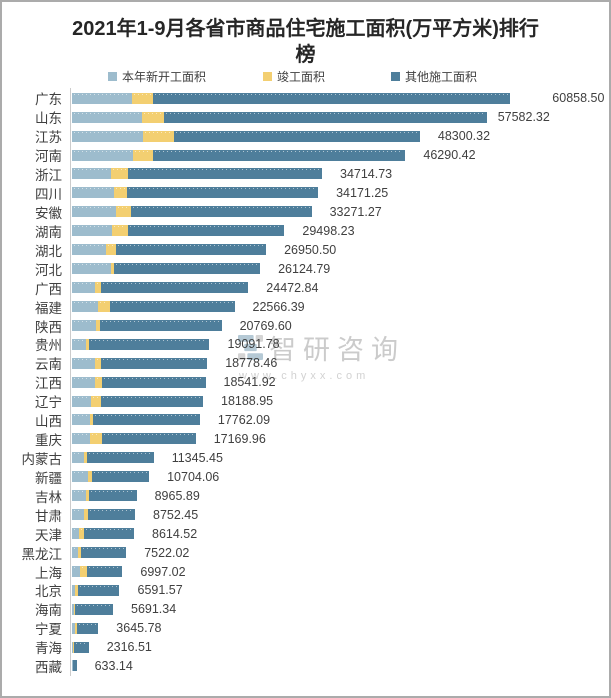  I want to click on value-label: 10704.06, so click(193, 476).